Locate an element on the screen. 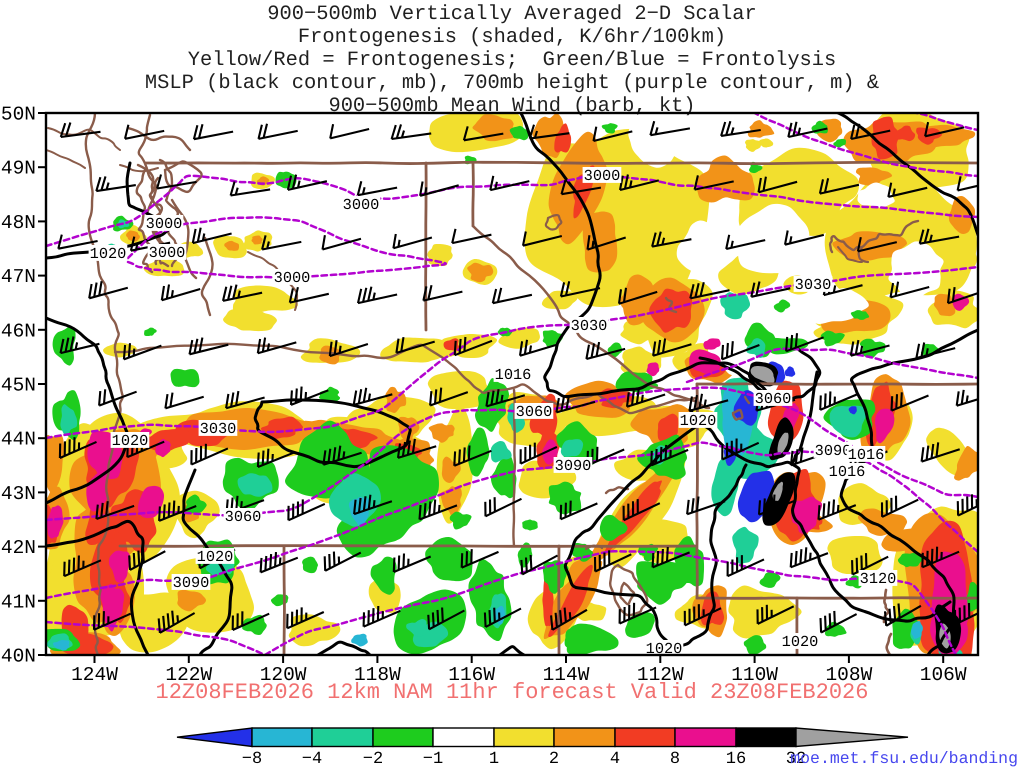 The height and width of the screenshot is (768, 1024). svg-text: 118W is located at coordinates (377, 675).